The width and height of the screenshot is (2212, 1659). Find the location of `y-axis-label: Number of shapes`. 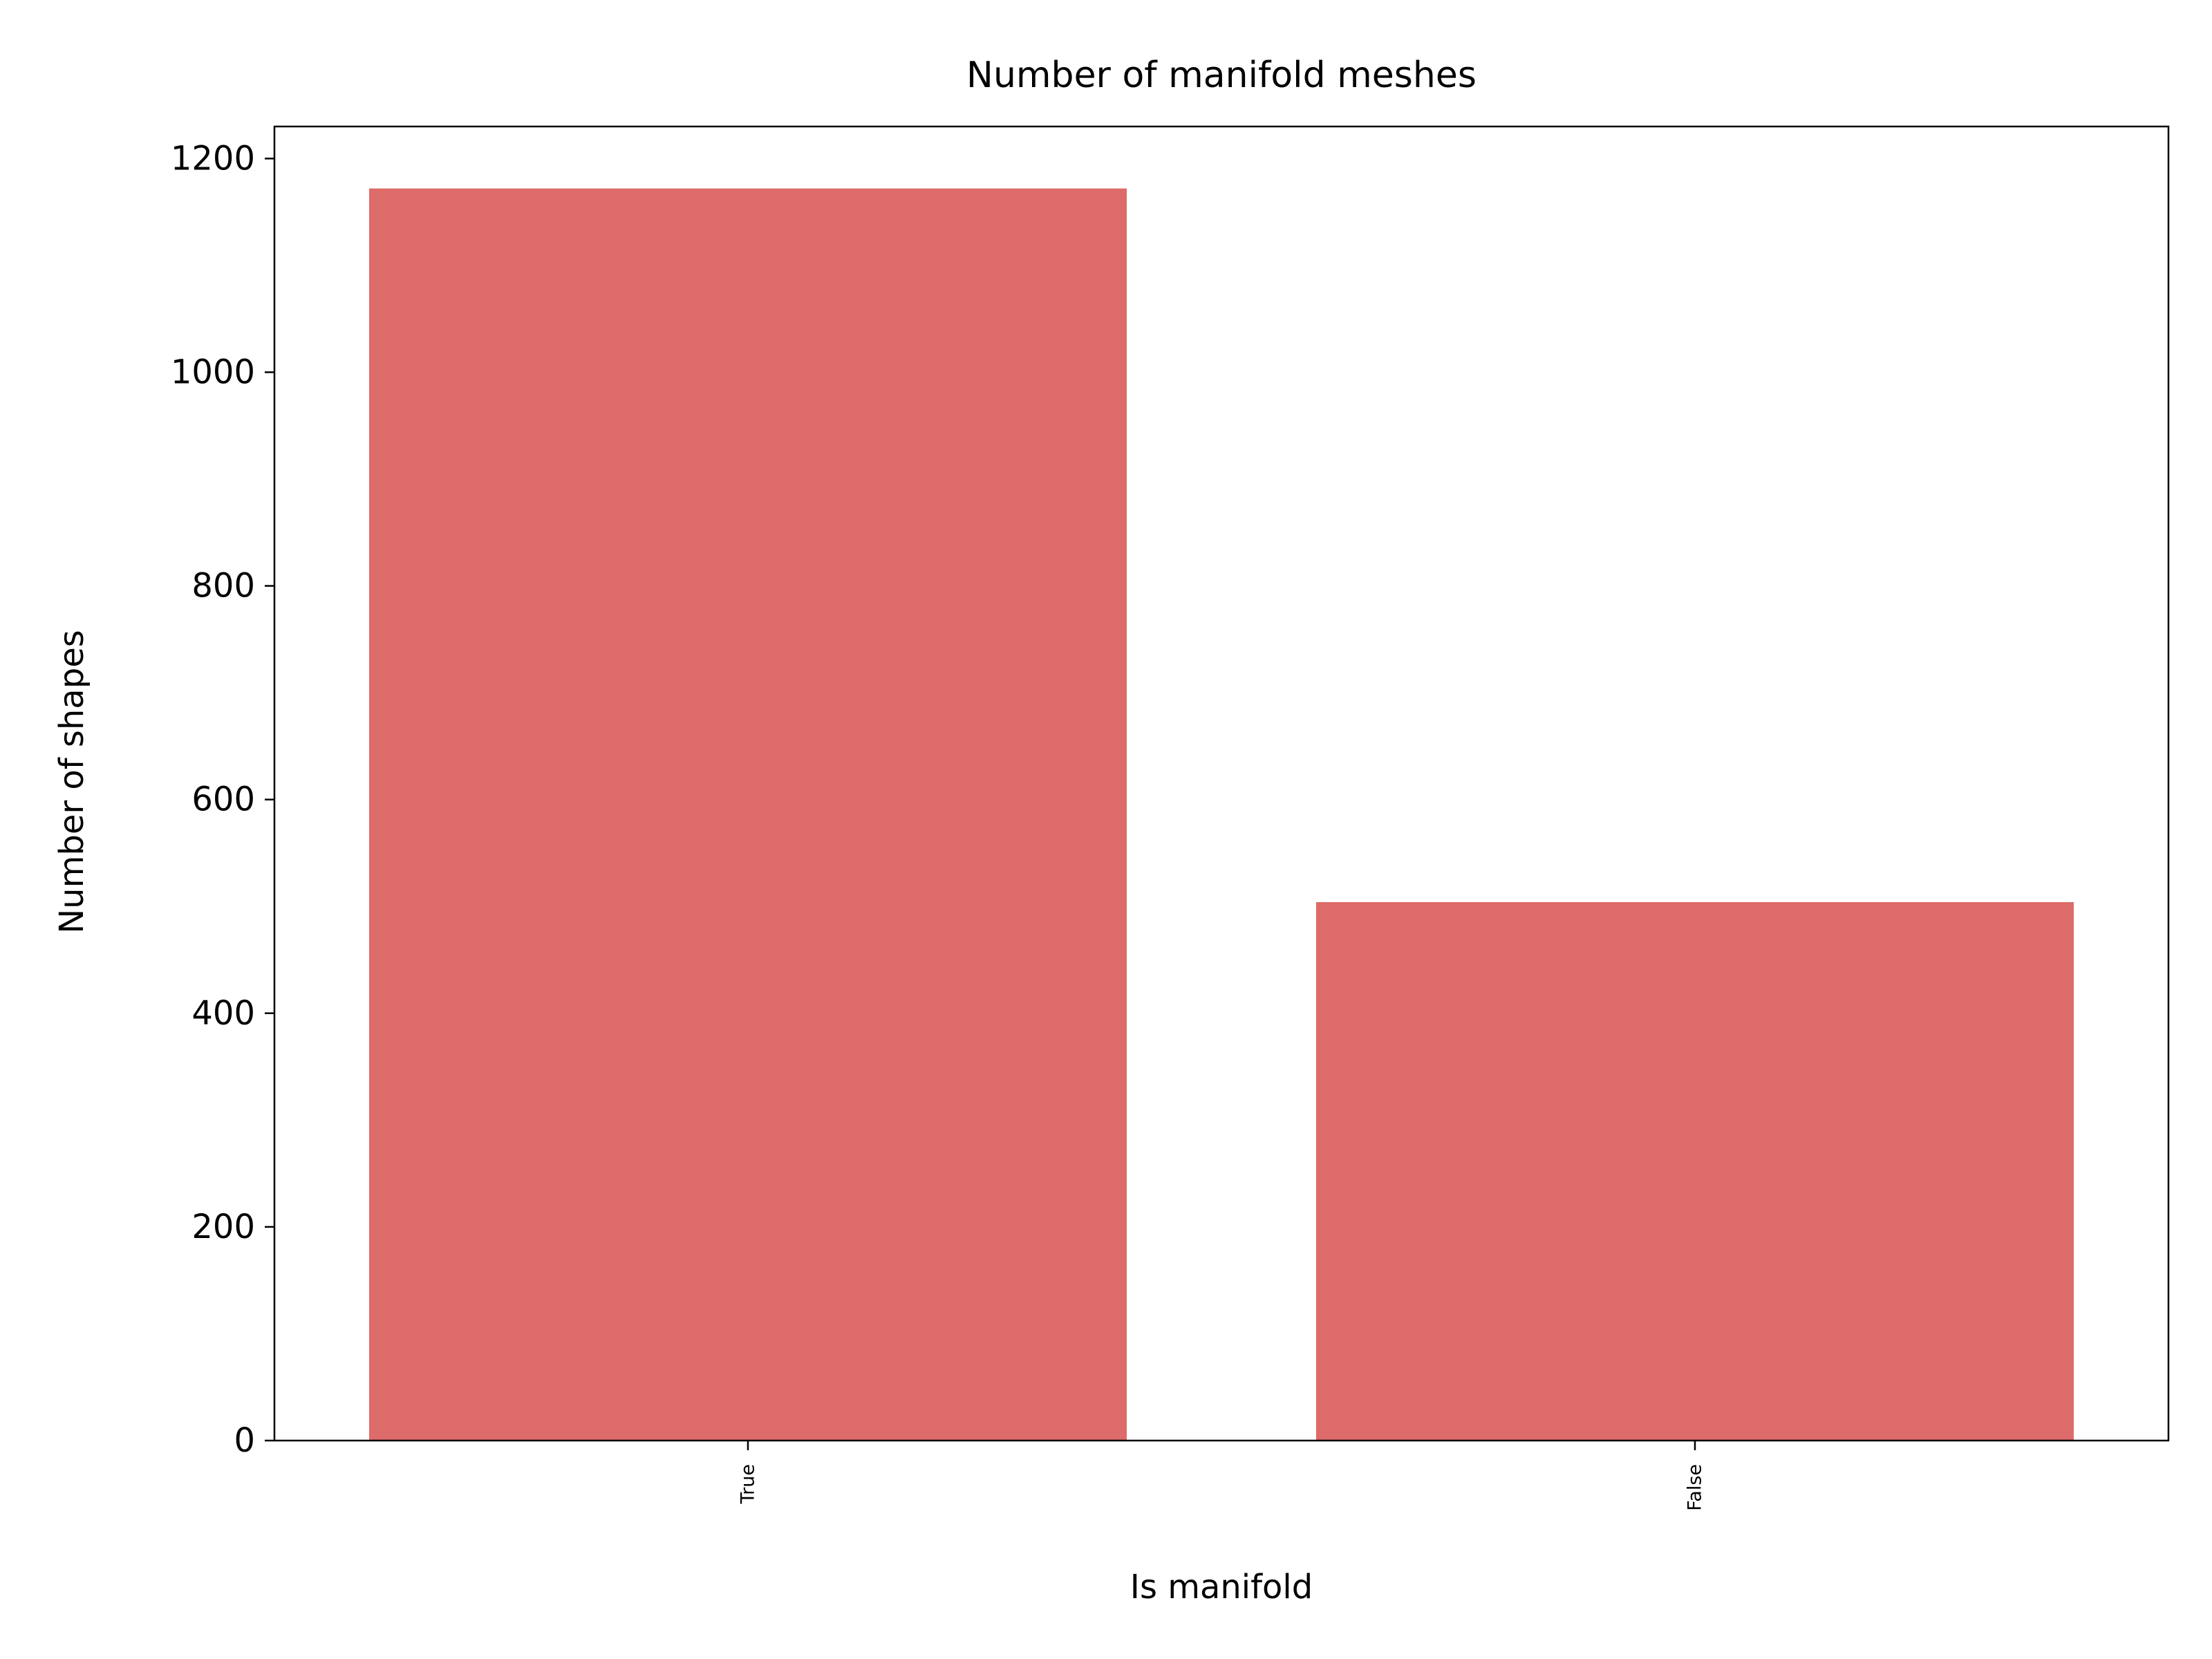

y-axis-label: Number of shapes is located at coordinates (72, 781).